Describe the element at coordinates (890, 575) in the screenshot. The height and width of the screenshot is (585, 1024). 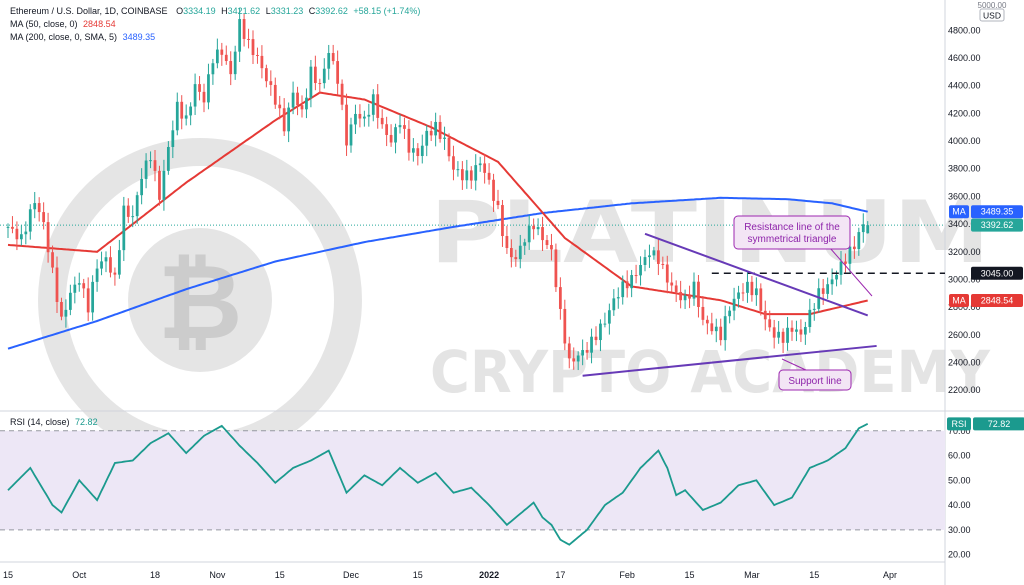
I see `time-tick-label: Apr` at that location.